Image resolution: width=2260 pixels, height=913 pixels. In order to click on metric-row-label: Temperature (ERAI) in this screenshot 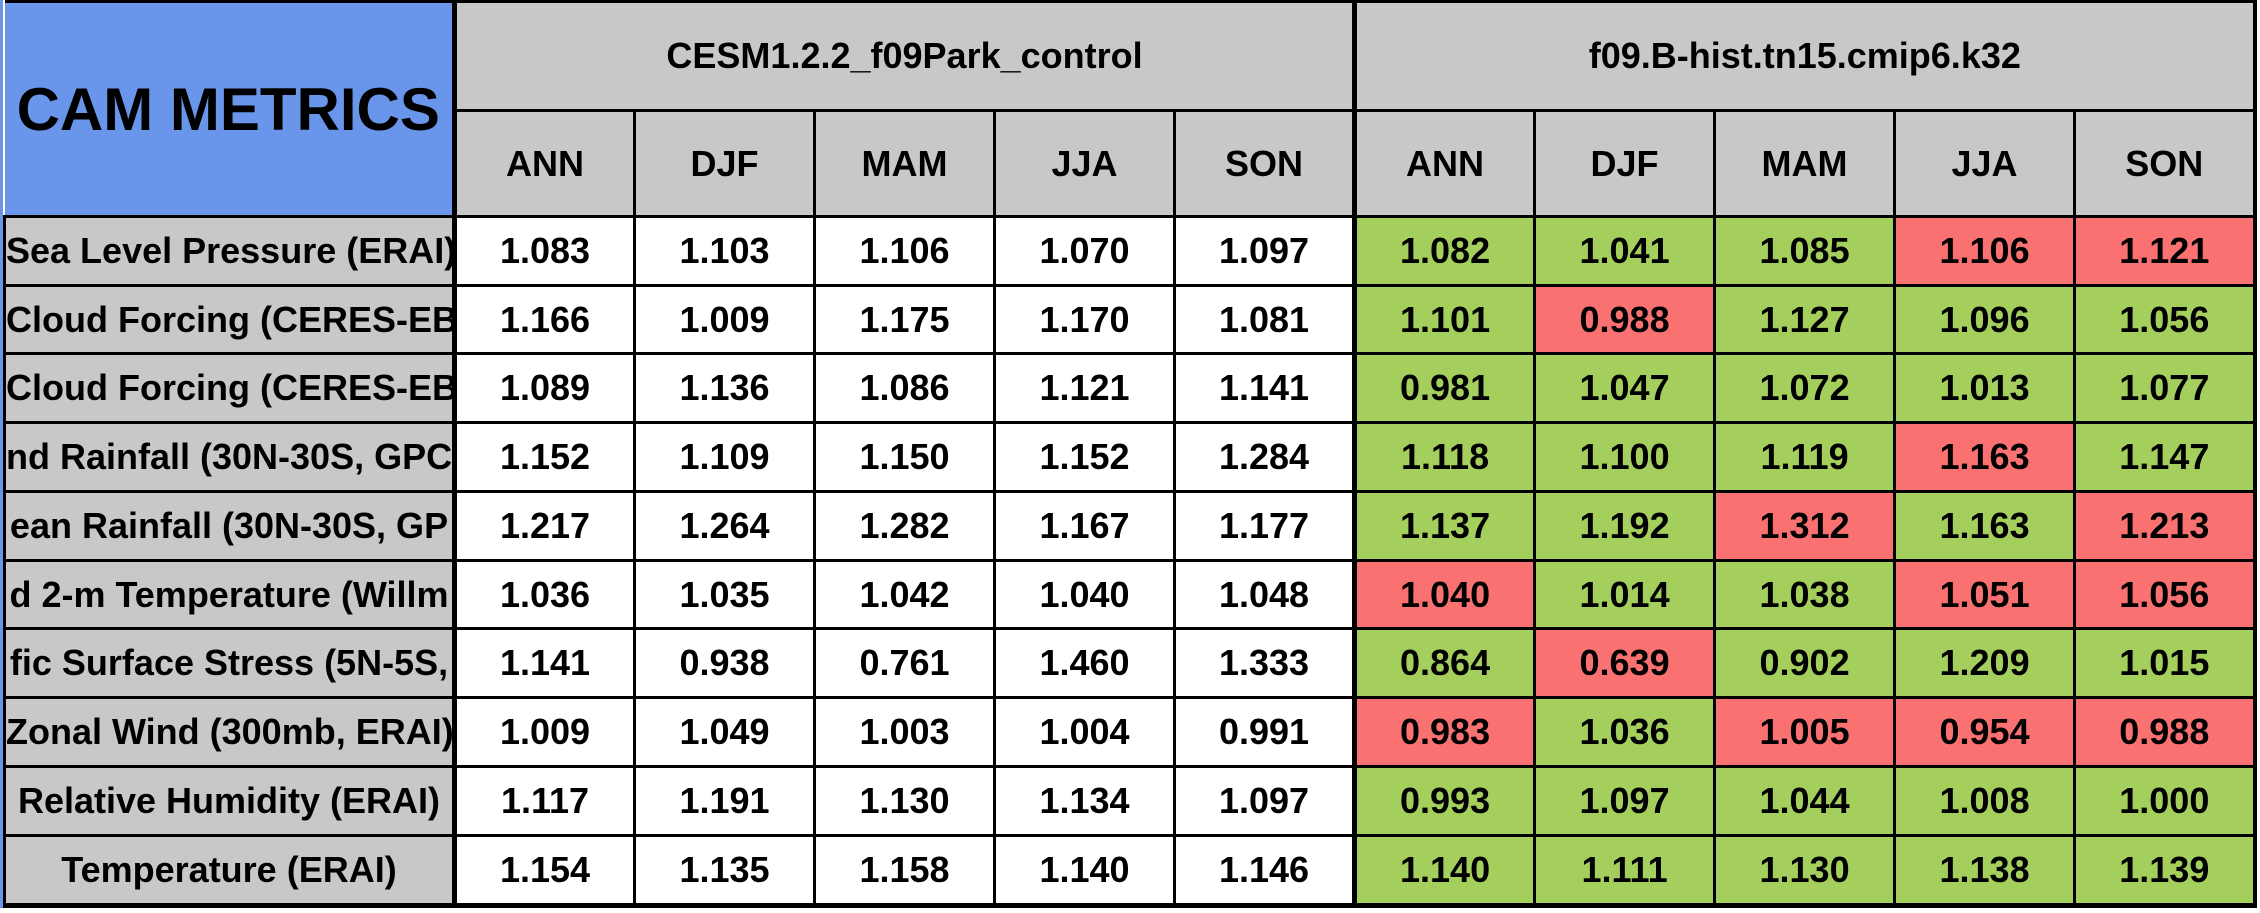, I will do `click(230, 870)`.